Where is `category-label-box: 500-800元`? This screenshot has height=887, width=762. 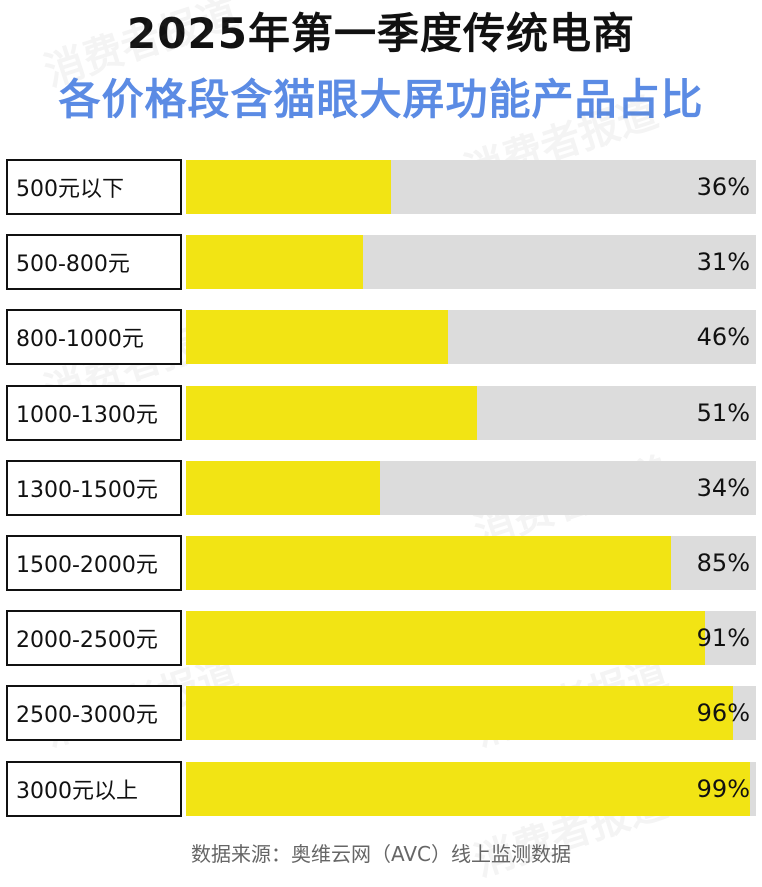
category-label-box: 500-800元 is located at coordinates (94, 262).